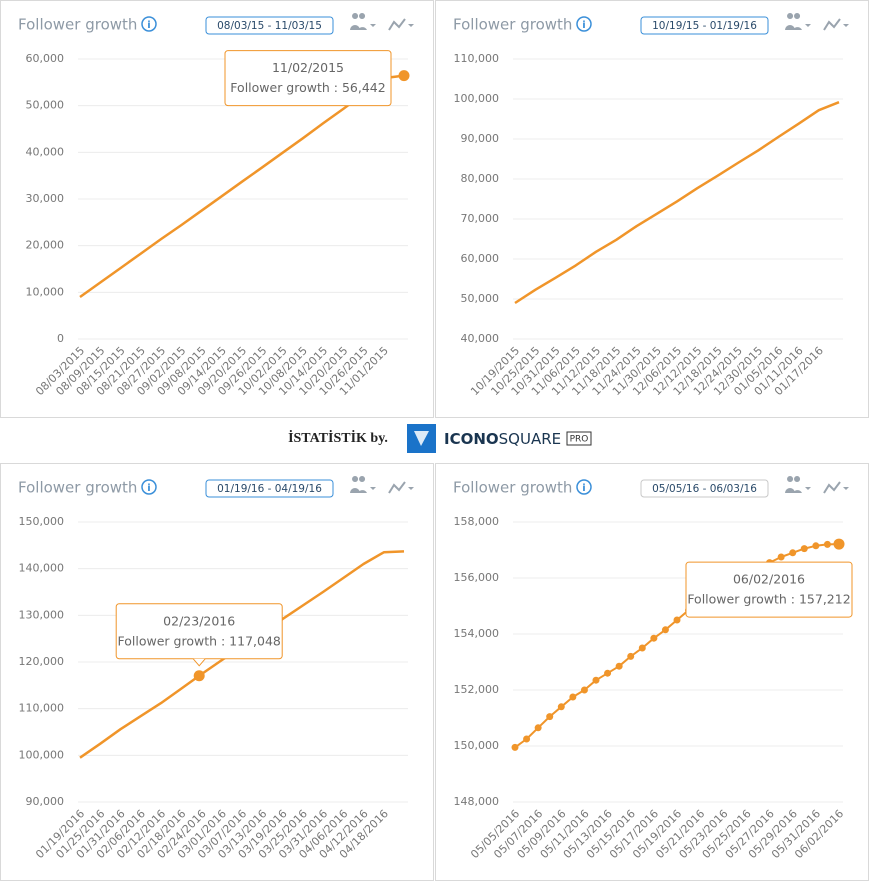  What do you see at coordinates (768, 599) in the screenshot?
I see `tooltip-text: Follower growth : 157,212` at bounding box center [768, 599].